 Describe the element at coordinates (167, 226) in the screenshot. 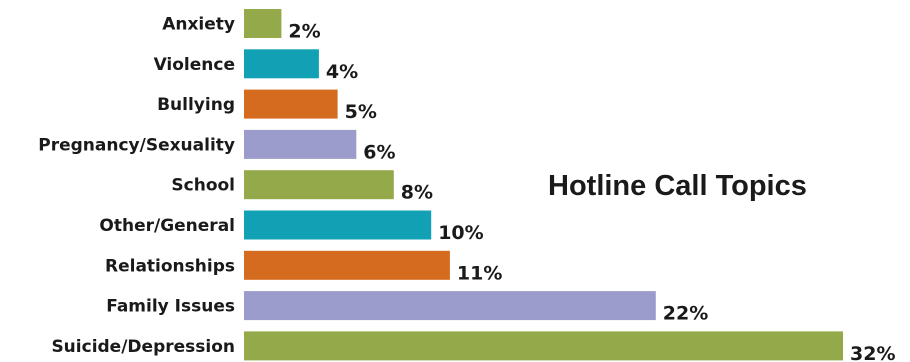

I see `category-label: Other/General` at that location.